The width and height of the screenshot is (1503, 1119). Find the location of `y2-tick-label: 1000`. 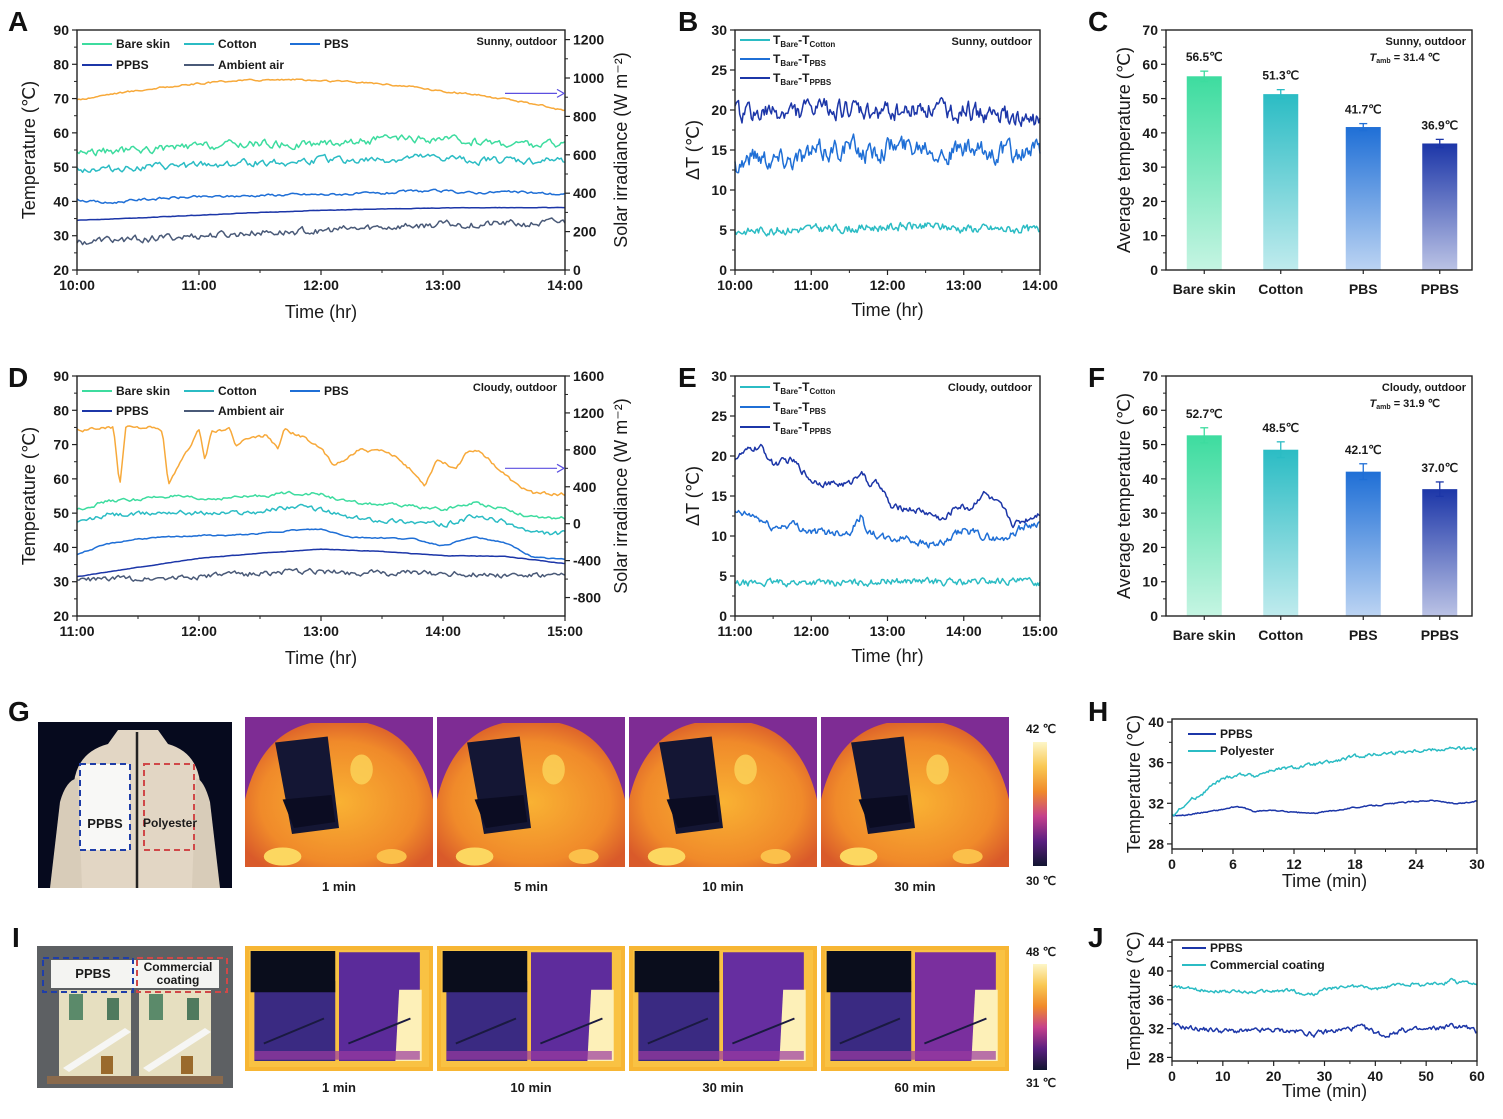

y2-tick-label: 1000 is located at coordinates (588, 78).